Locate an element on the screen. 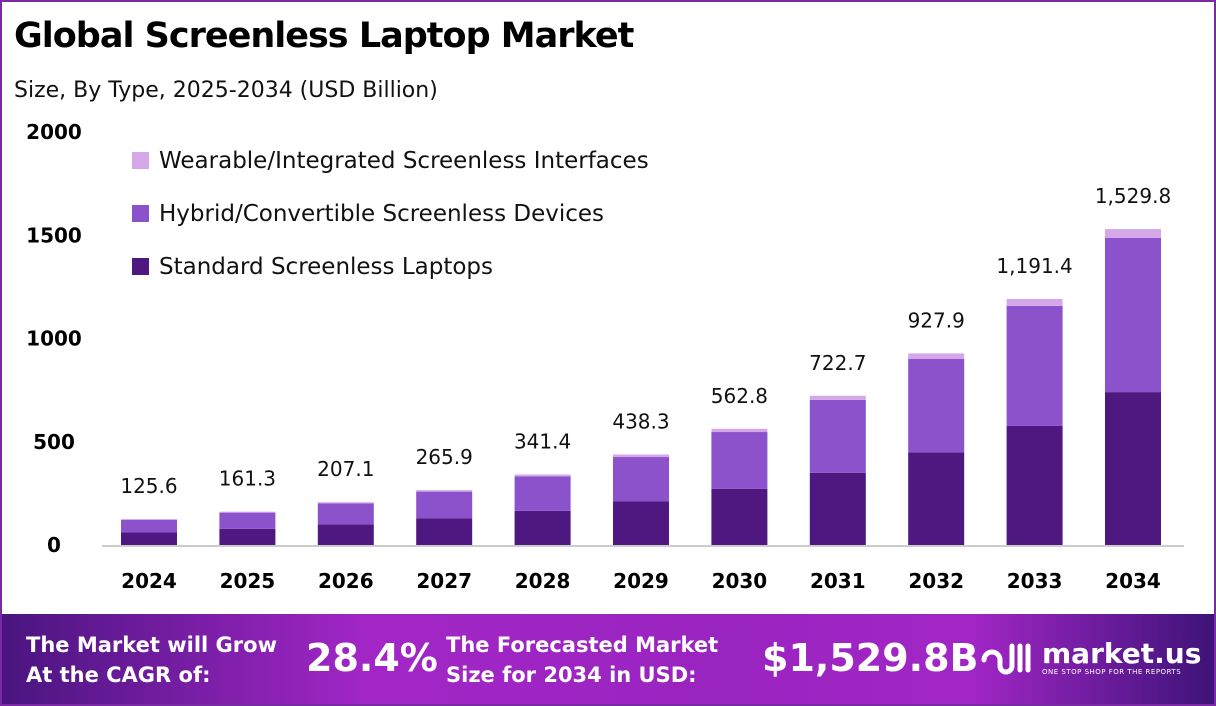  bar-total-label: 1,191.4 is located at coordinates (1034, 266).